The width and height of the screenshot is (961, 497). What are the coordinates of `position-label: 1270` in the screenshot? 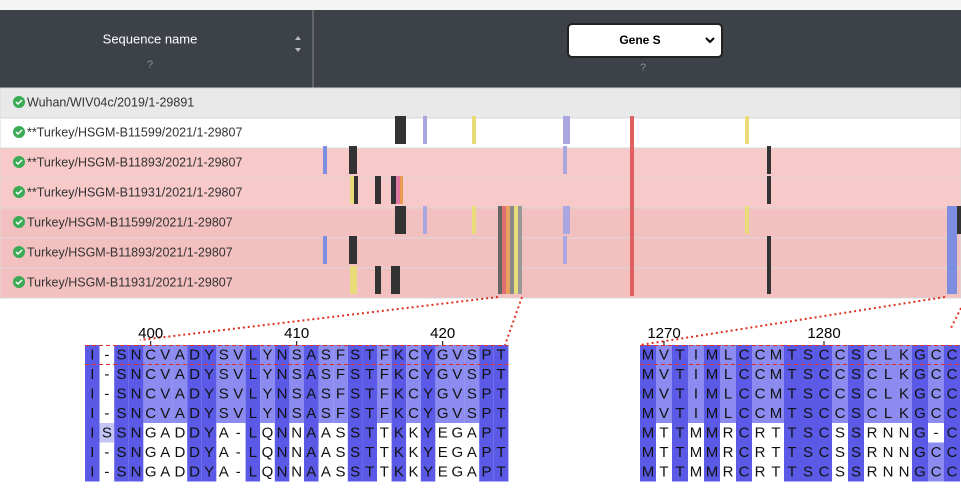 It's located at (663, 333).